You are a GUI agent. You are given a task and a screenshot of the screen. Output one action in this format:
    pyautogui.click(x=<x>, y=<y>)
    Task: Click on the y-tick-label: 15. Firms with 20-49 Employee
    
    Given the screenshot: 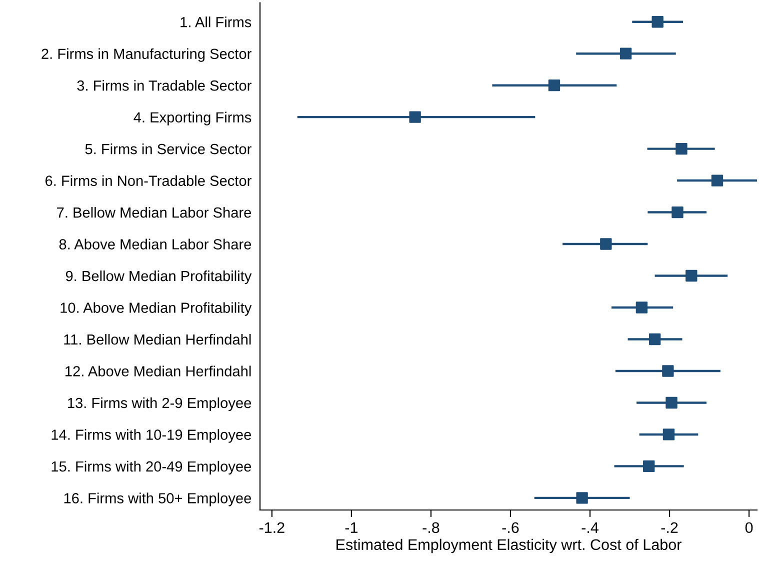 What is the action you would take?
    pyautogui.click(x=152, y=467)
    